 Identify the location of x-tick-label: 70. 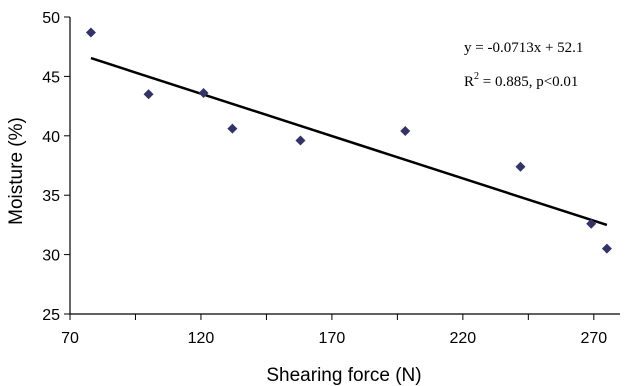
(70, 338).